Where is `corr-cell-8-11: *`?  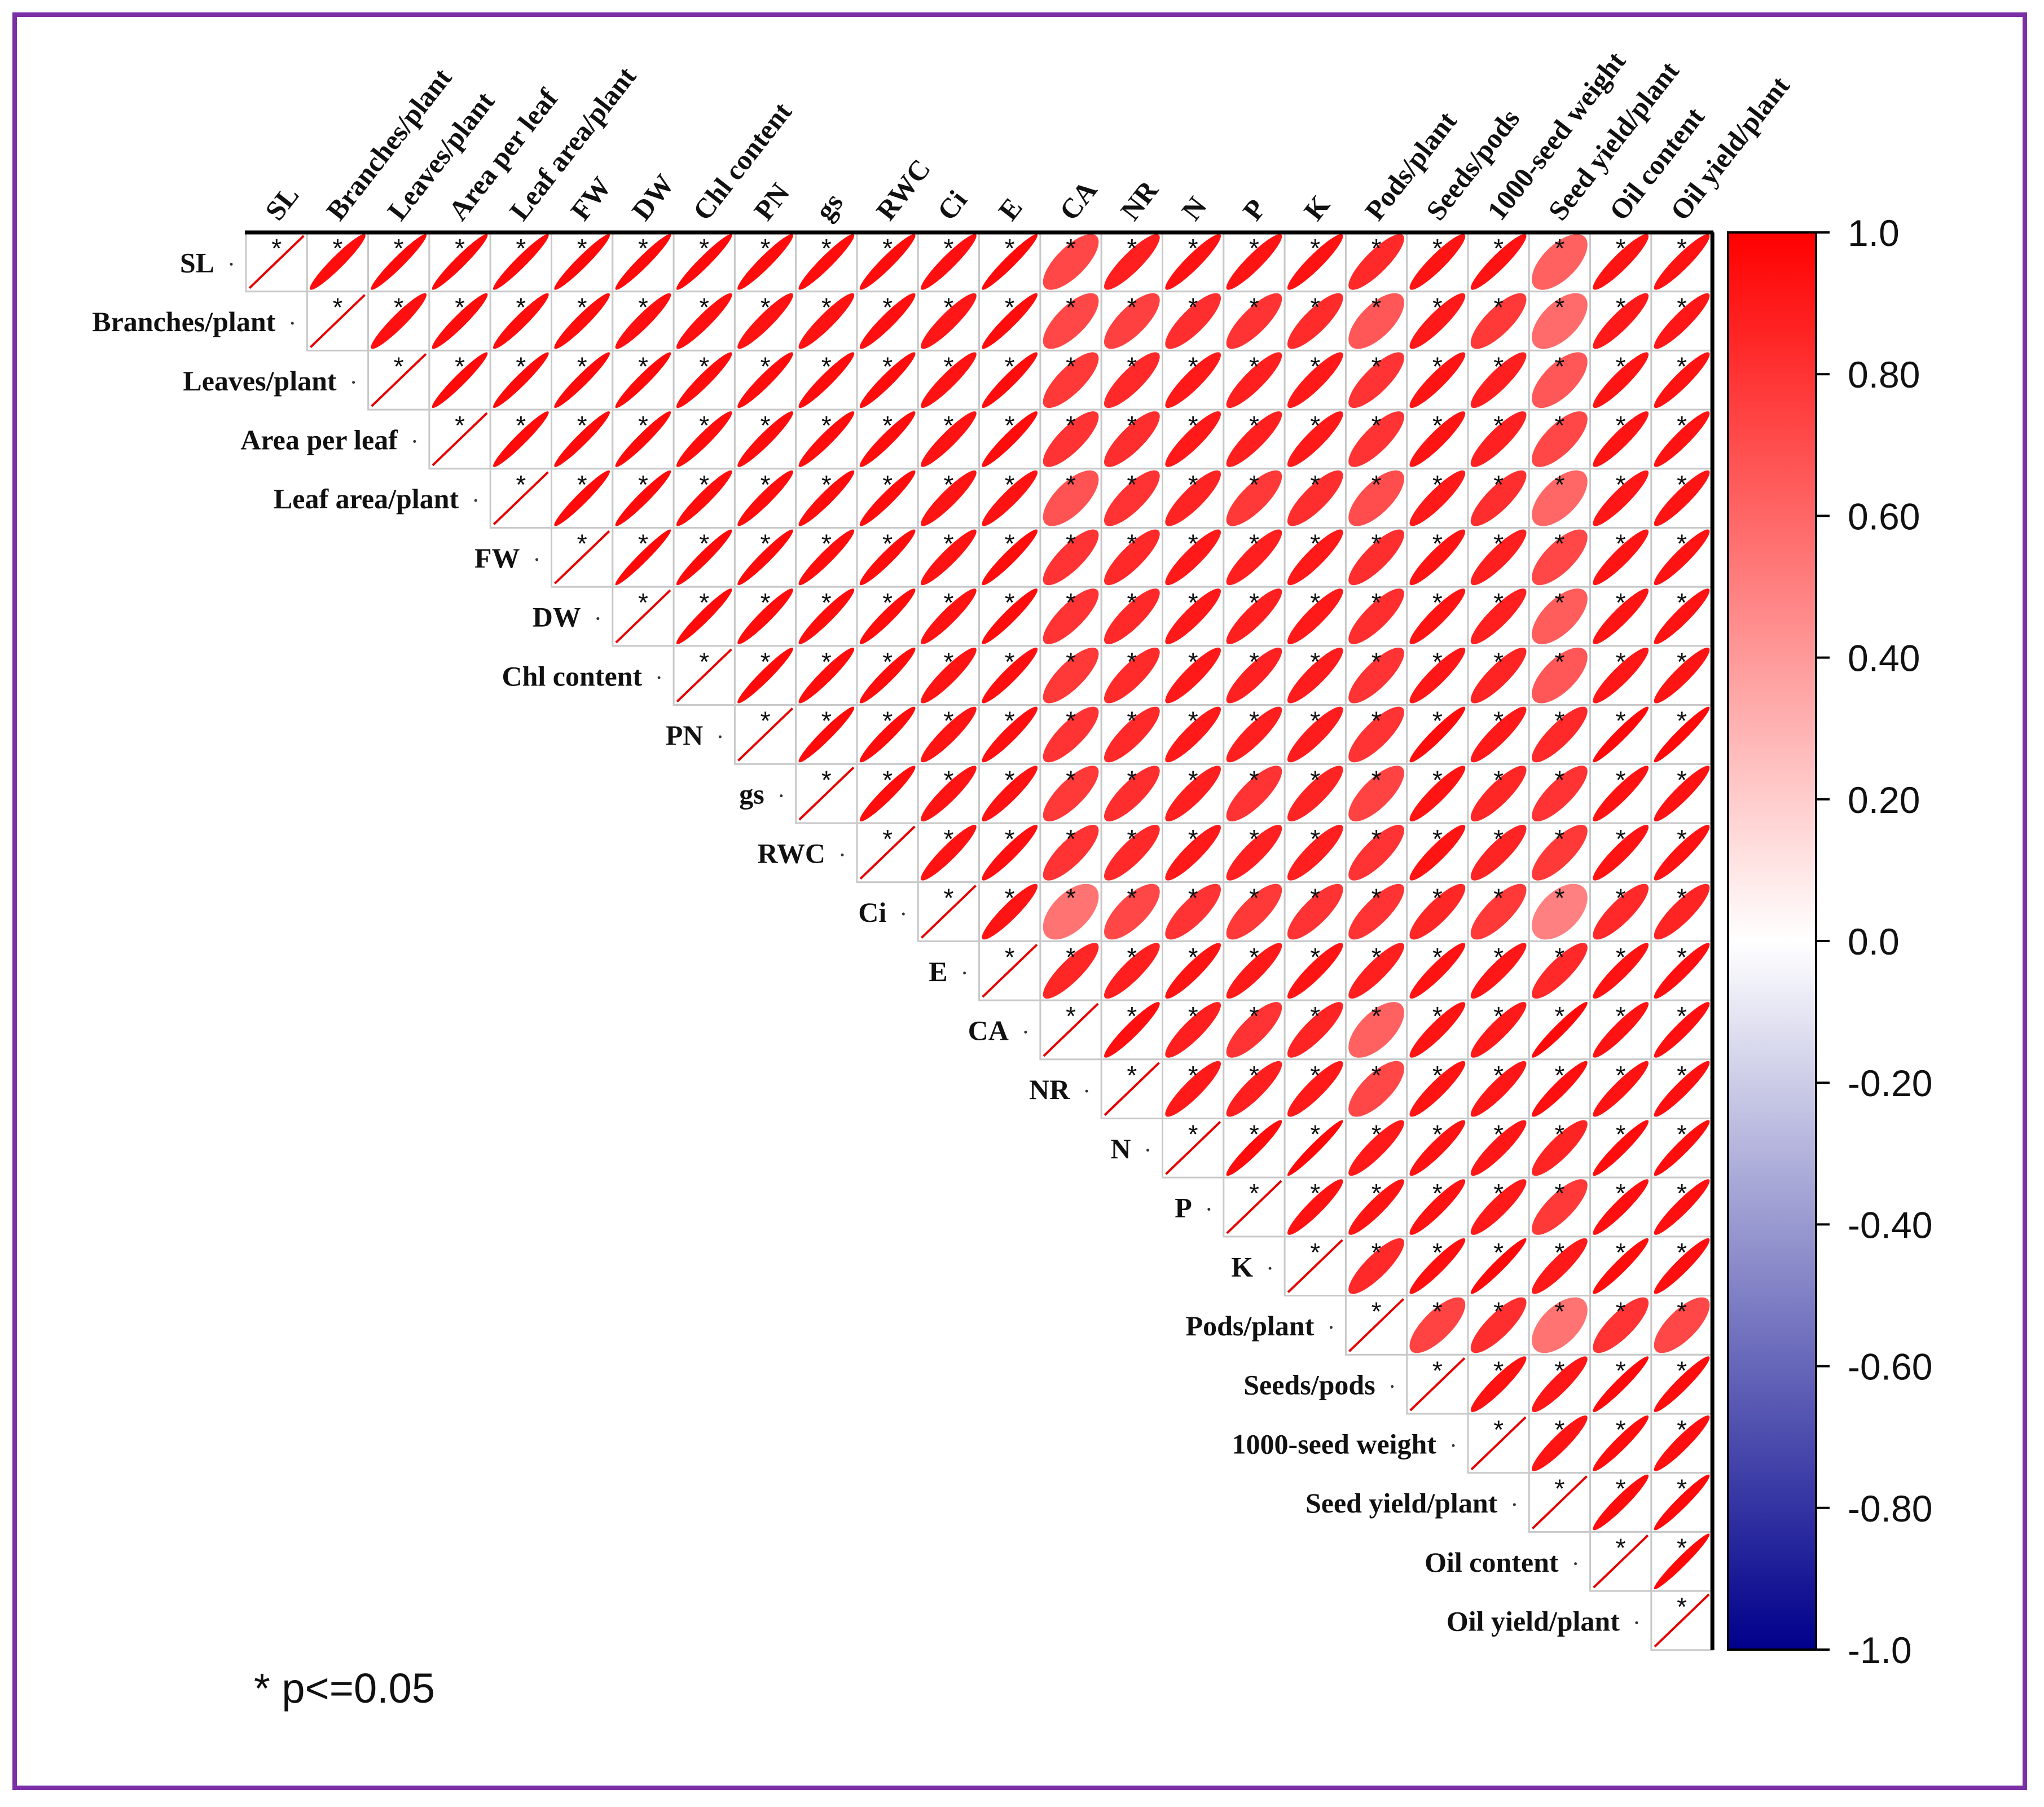 corr-cell-8-11: * is located at coordinates (949, 735).